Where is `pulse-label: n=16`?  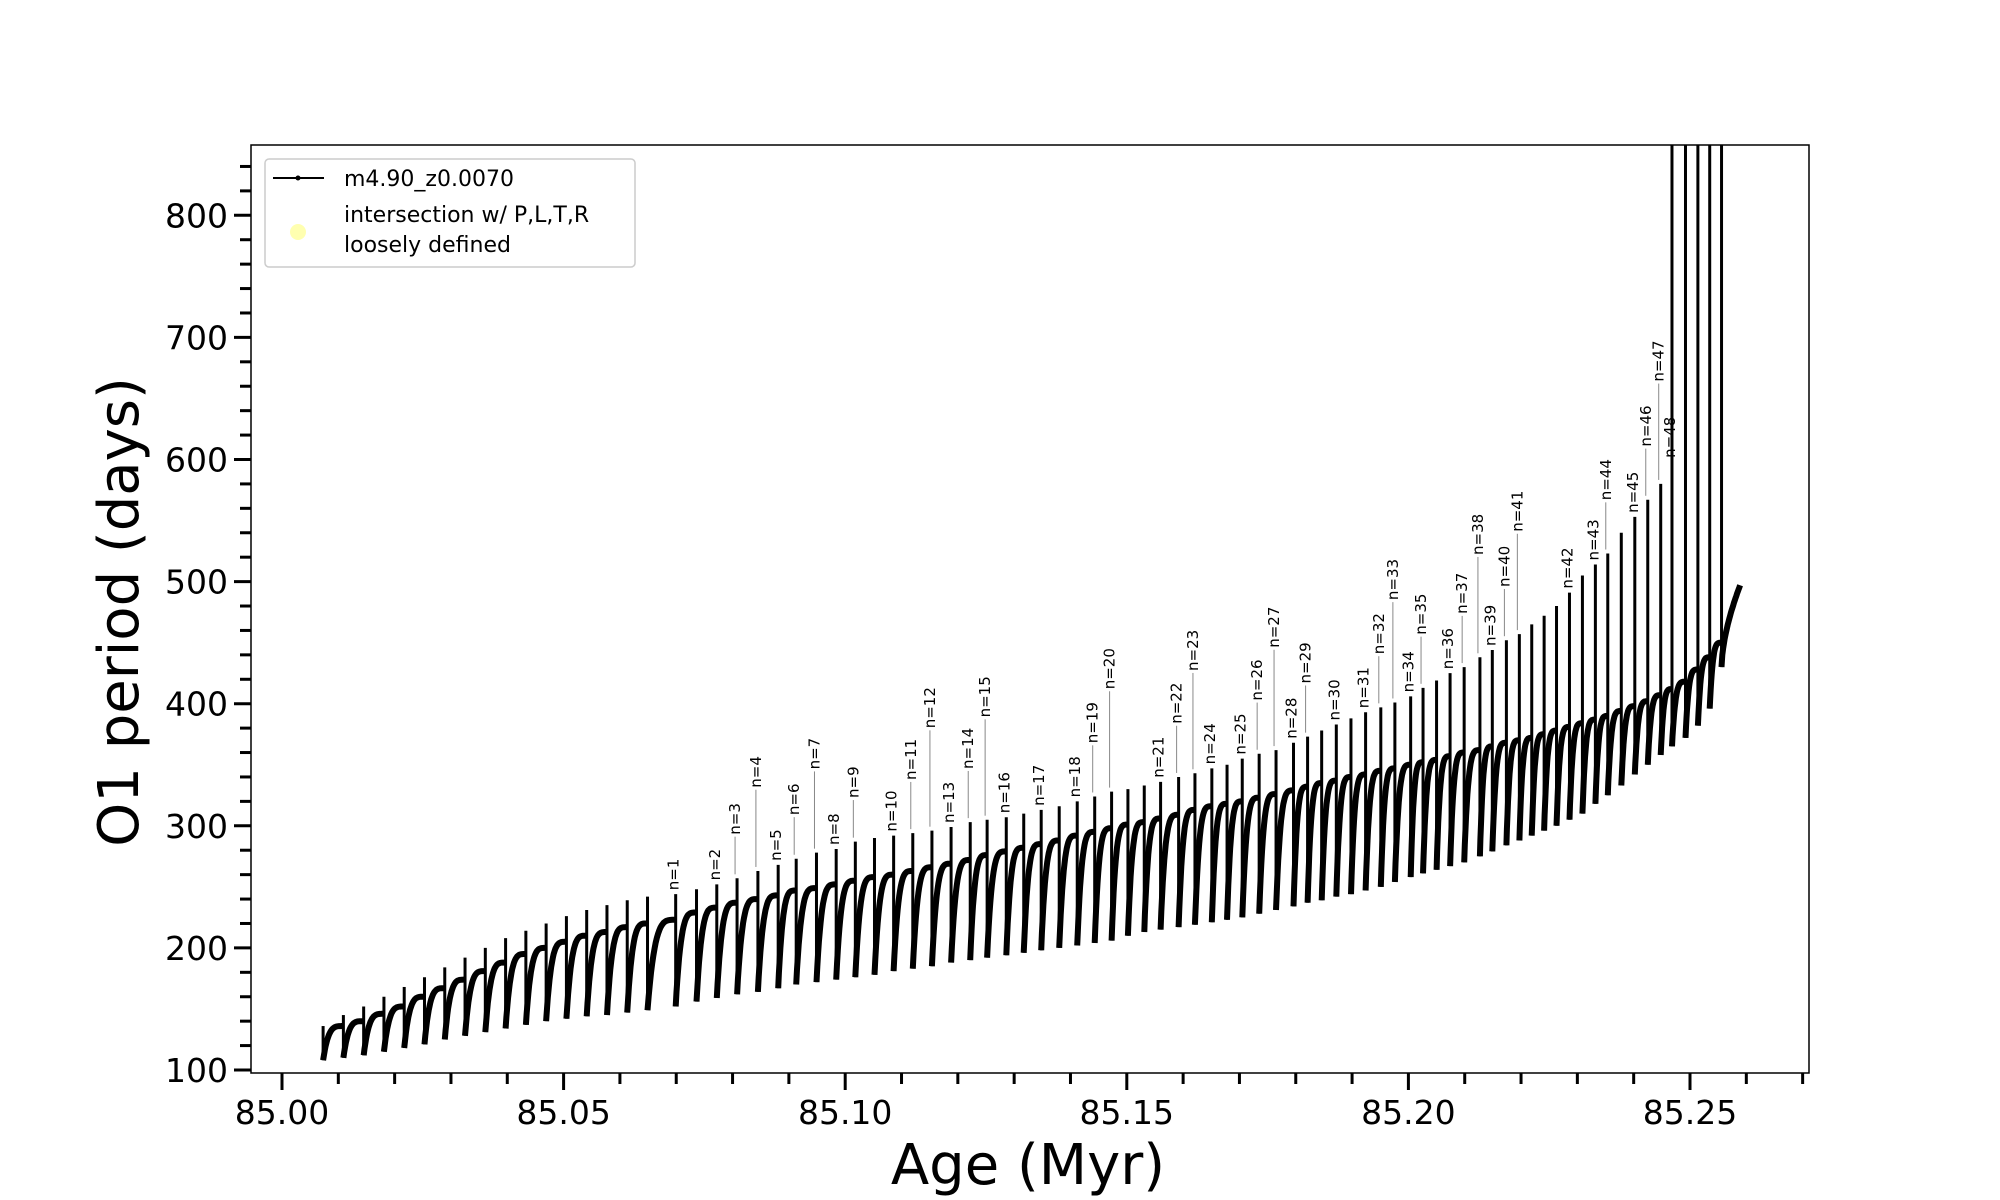
pulse-label: n=16 is located at coordinates (1004, 792).